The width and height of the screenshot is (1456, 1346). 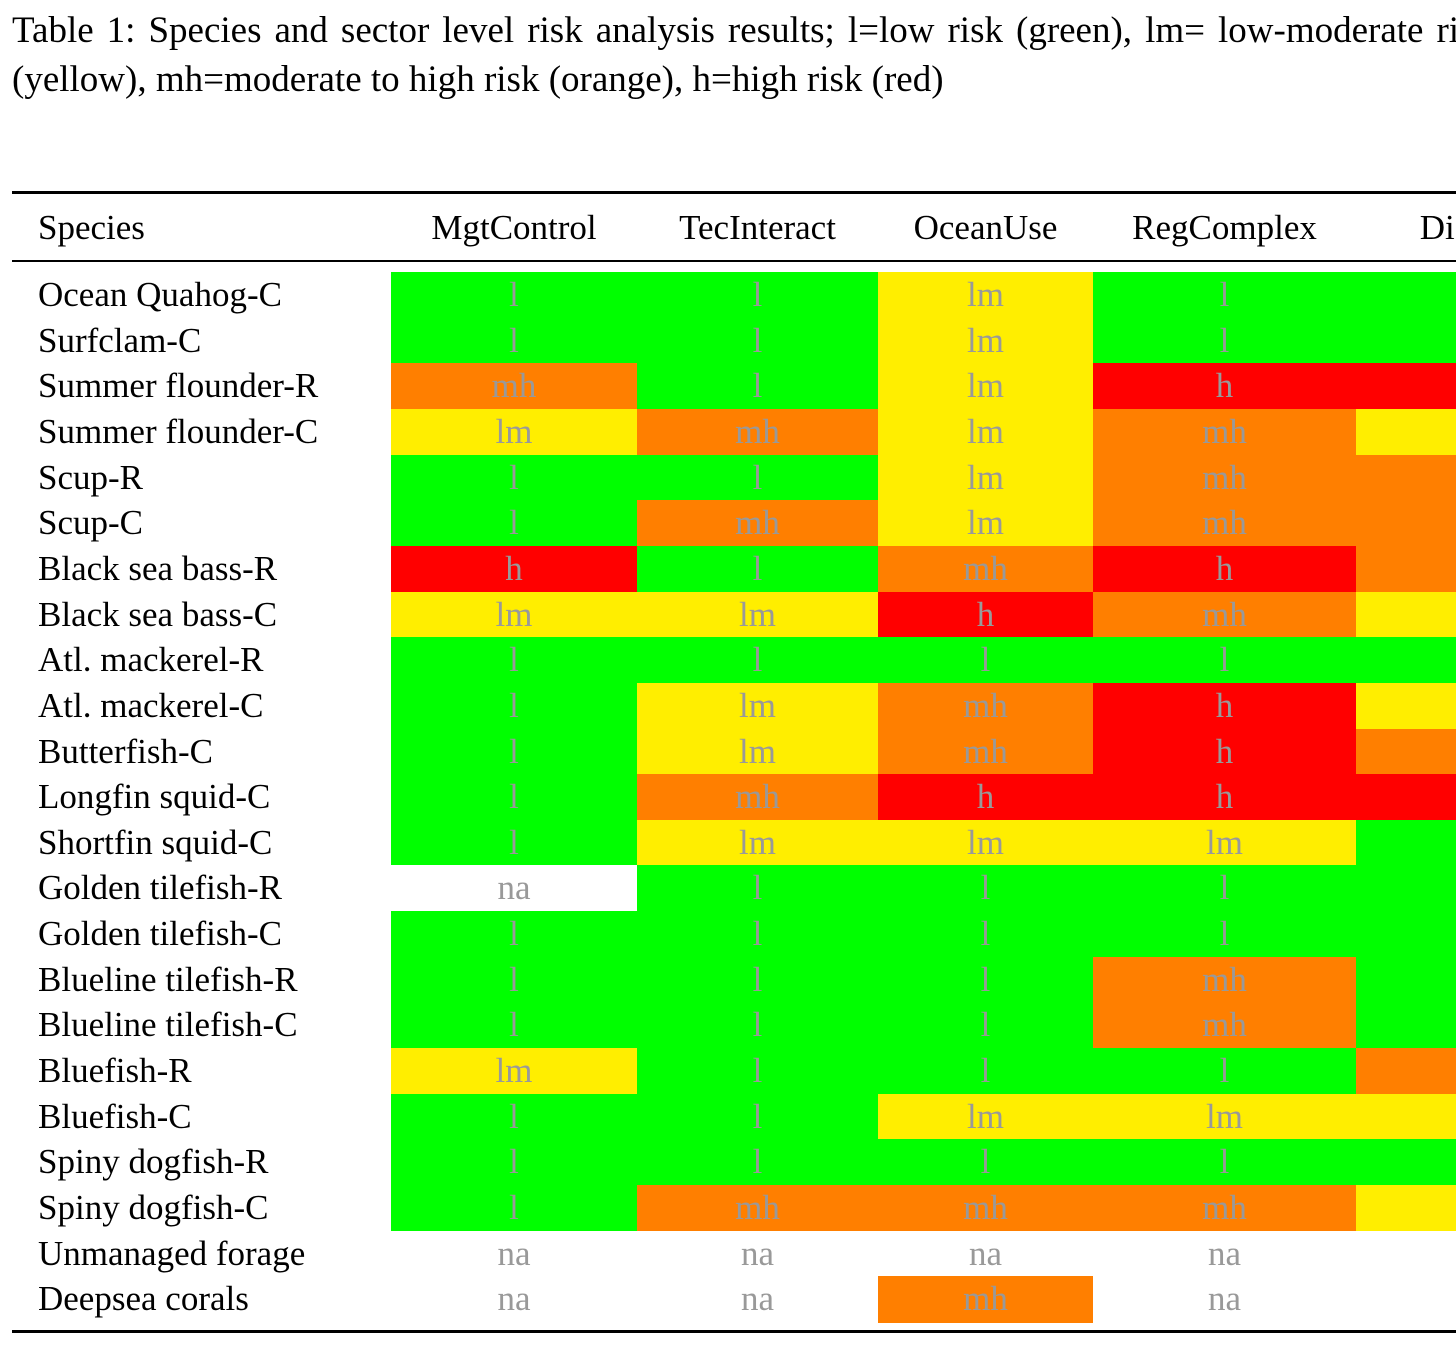 I want to click on header-cell: MgtControl, so click(x=514, y=227).